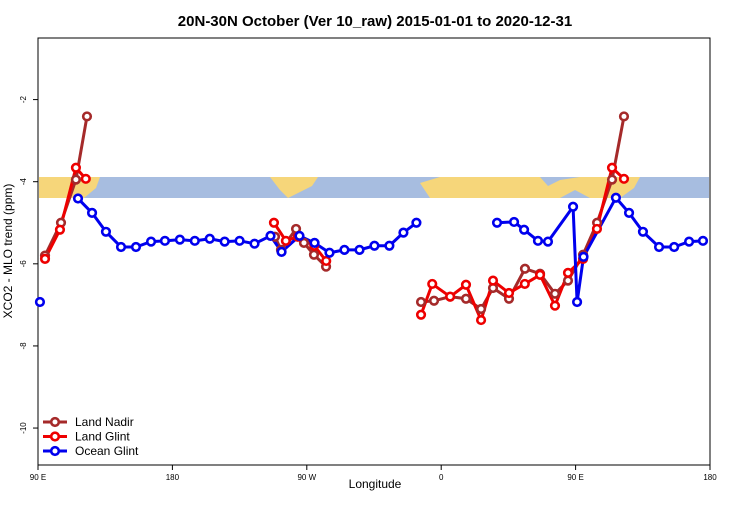  I want to click on y-tick-label: -2, so click(23, 99).